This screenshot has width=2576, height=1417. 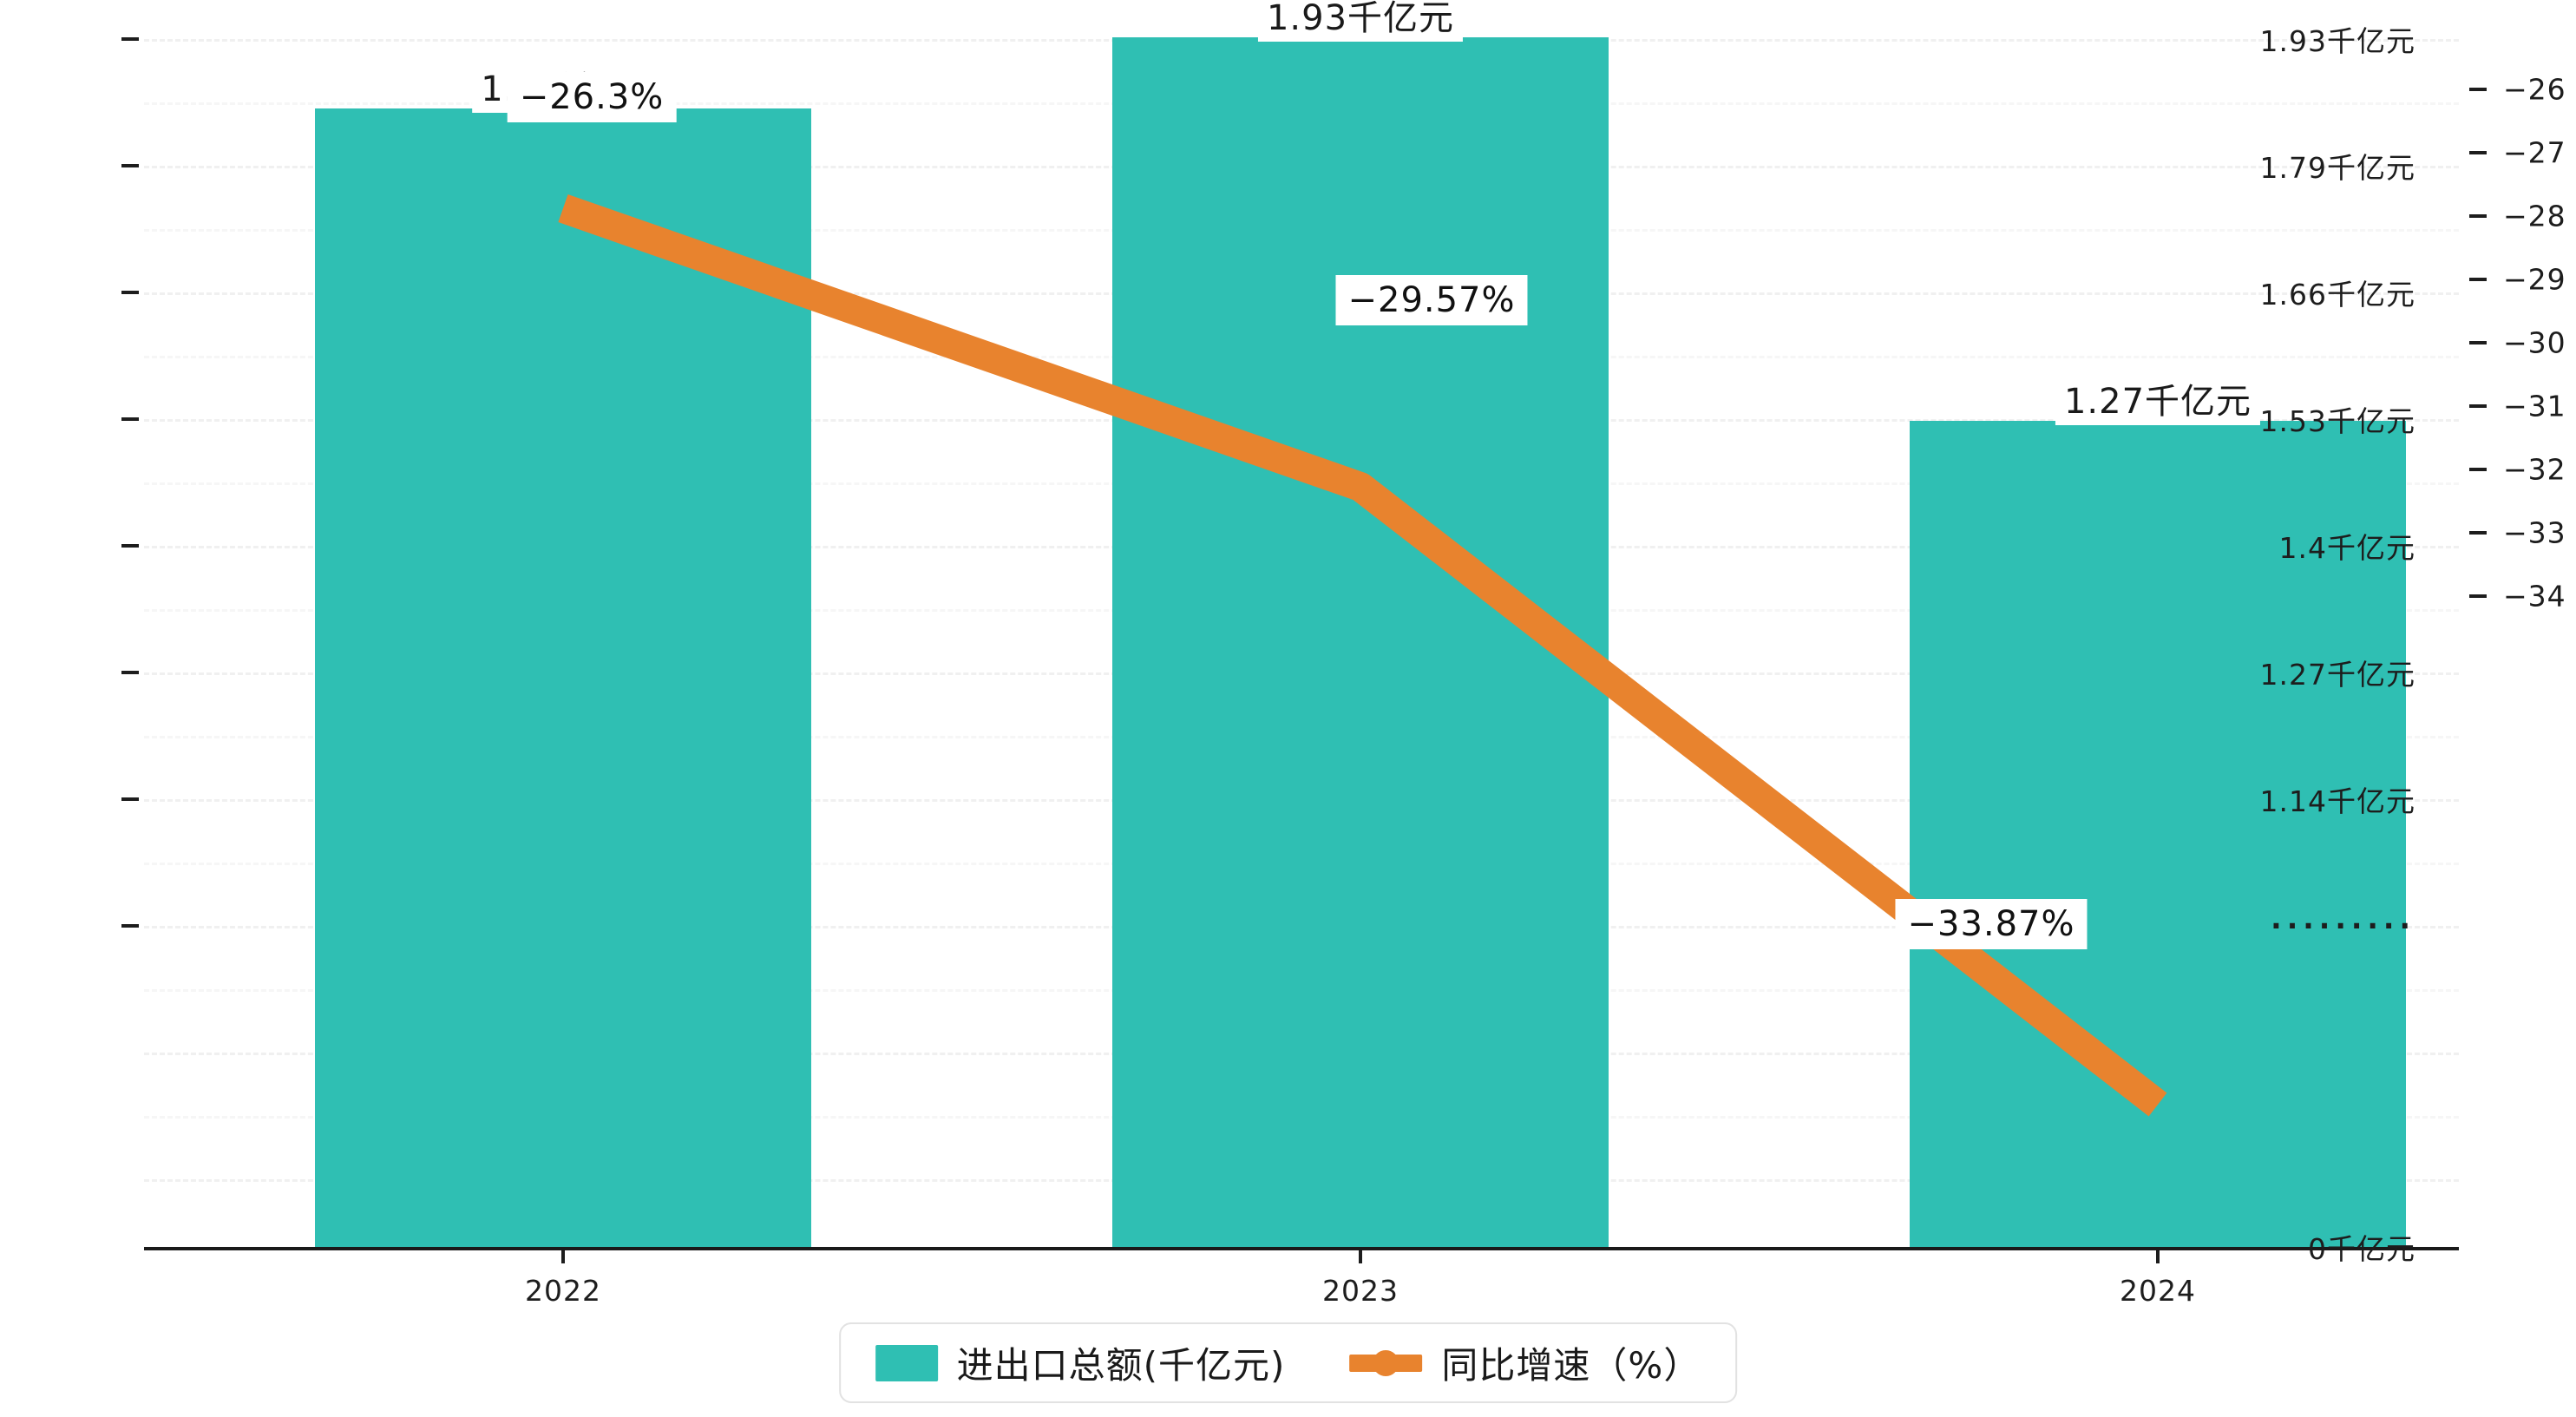 What do you see at coordinates (1121, 1366) in the screenshot?
I see `legend-label-bar: 进出口总额(千亿元)` at bounding box center [1121, 1366].